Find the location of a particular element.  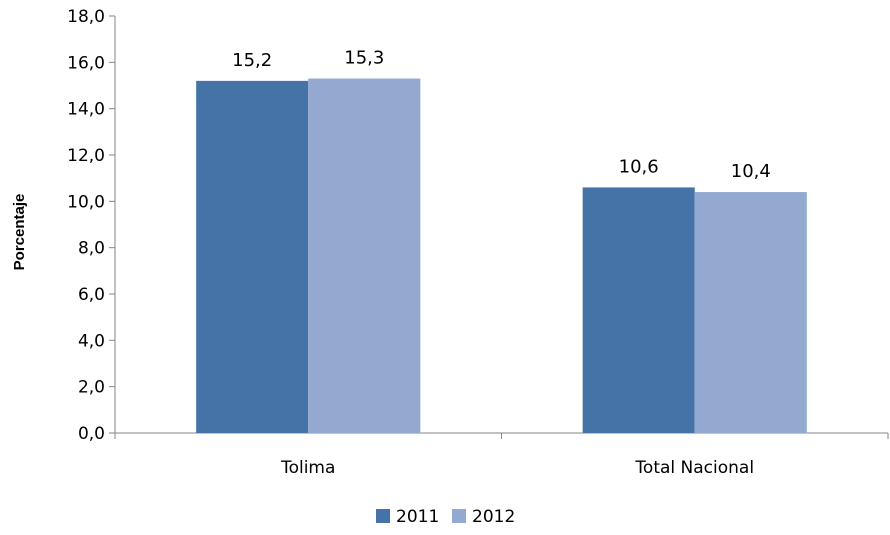

y-axis: 0,0 2,0 4,0 6,0 8,0 10,0 12,0 14,0 16,0 18,0 is located at coordinates (91, 225).